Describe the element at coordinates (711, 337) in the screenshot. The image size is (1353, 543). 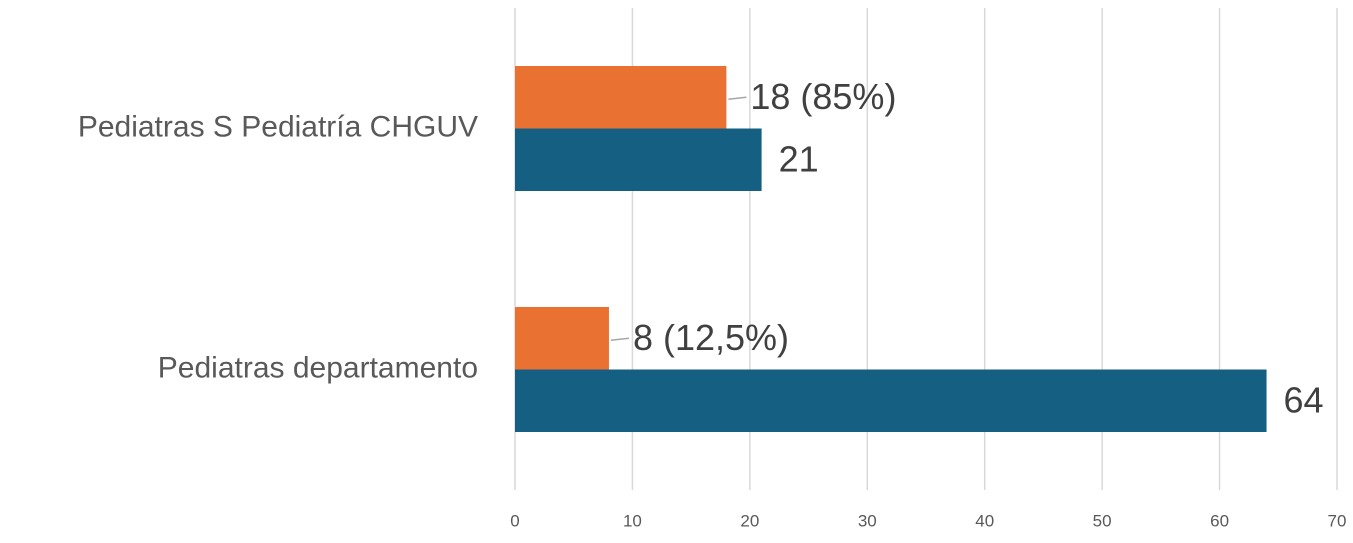
I see `data-label: 8 (12,5%)` at that location.